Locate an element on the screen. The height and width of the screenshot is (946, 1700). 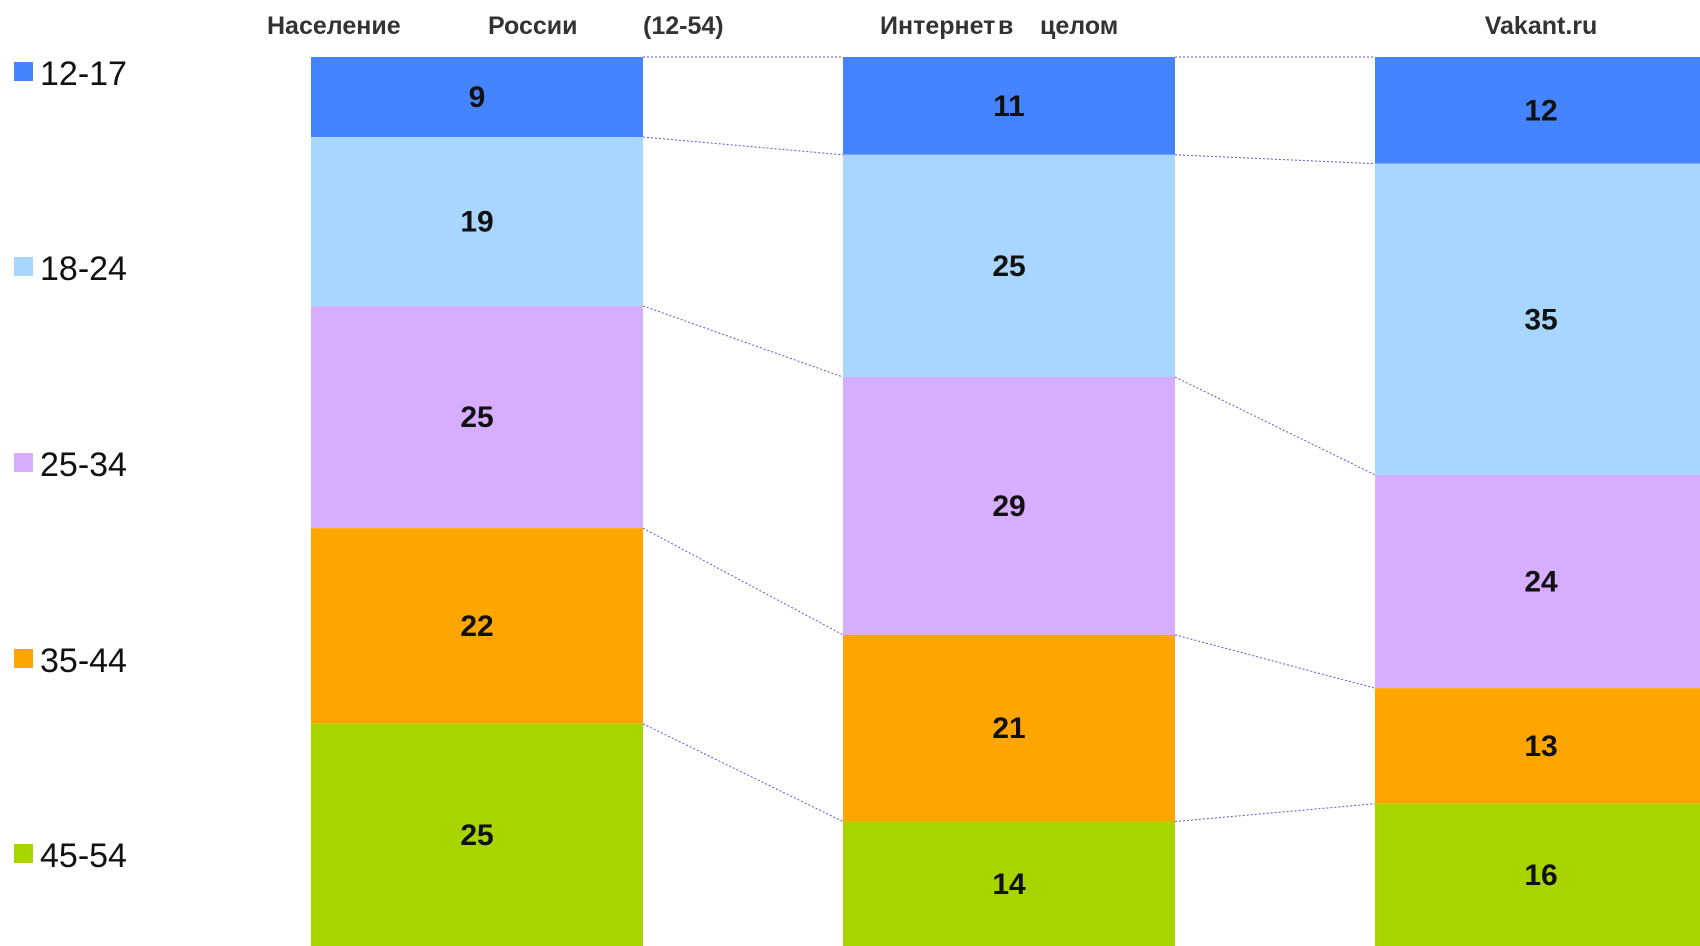
data-label: 14 is located at coordinates (1009, 884).